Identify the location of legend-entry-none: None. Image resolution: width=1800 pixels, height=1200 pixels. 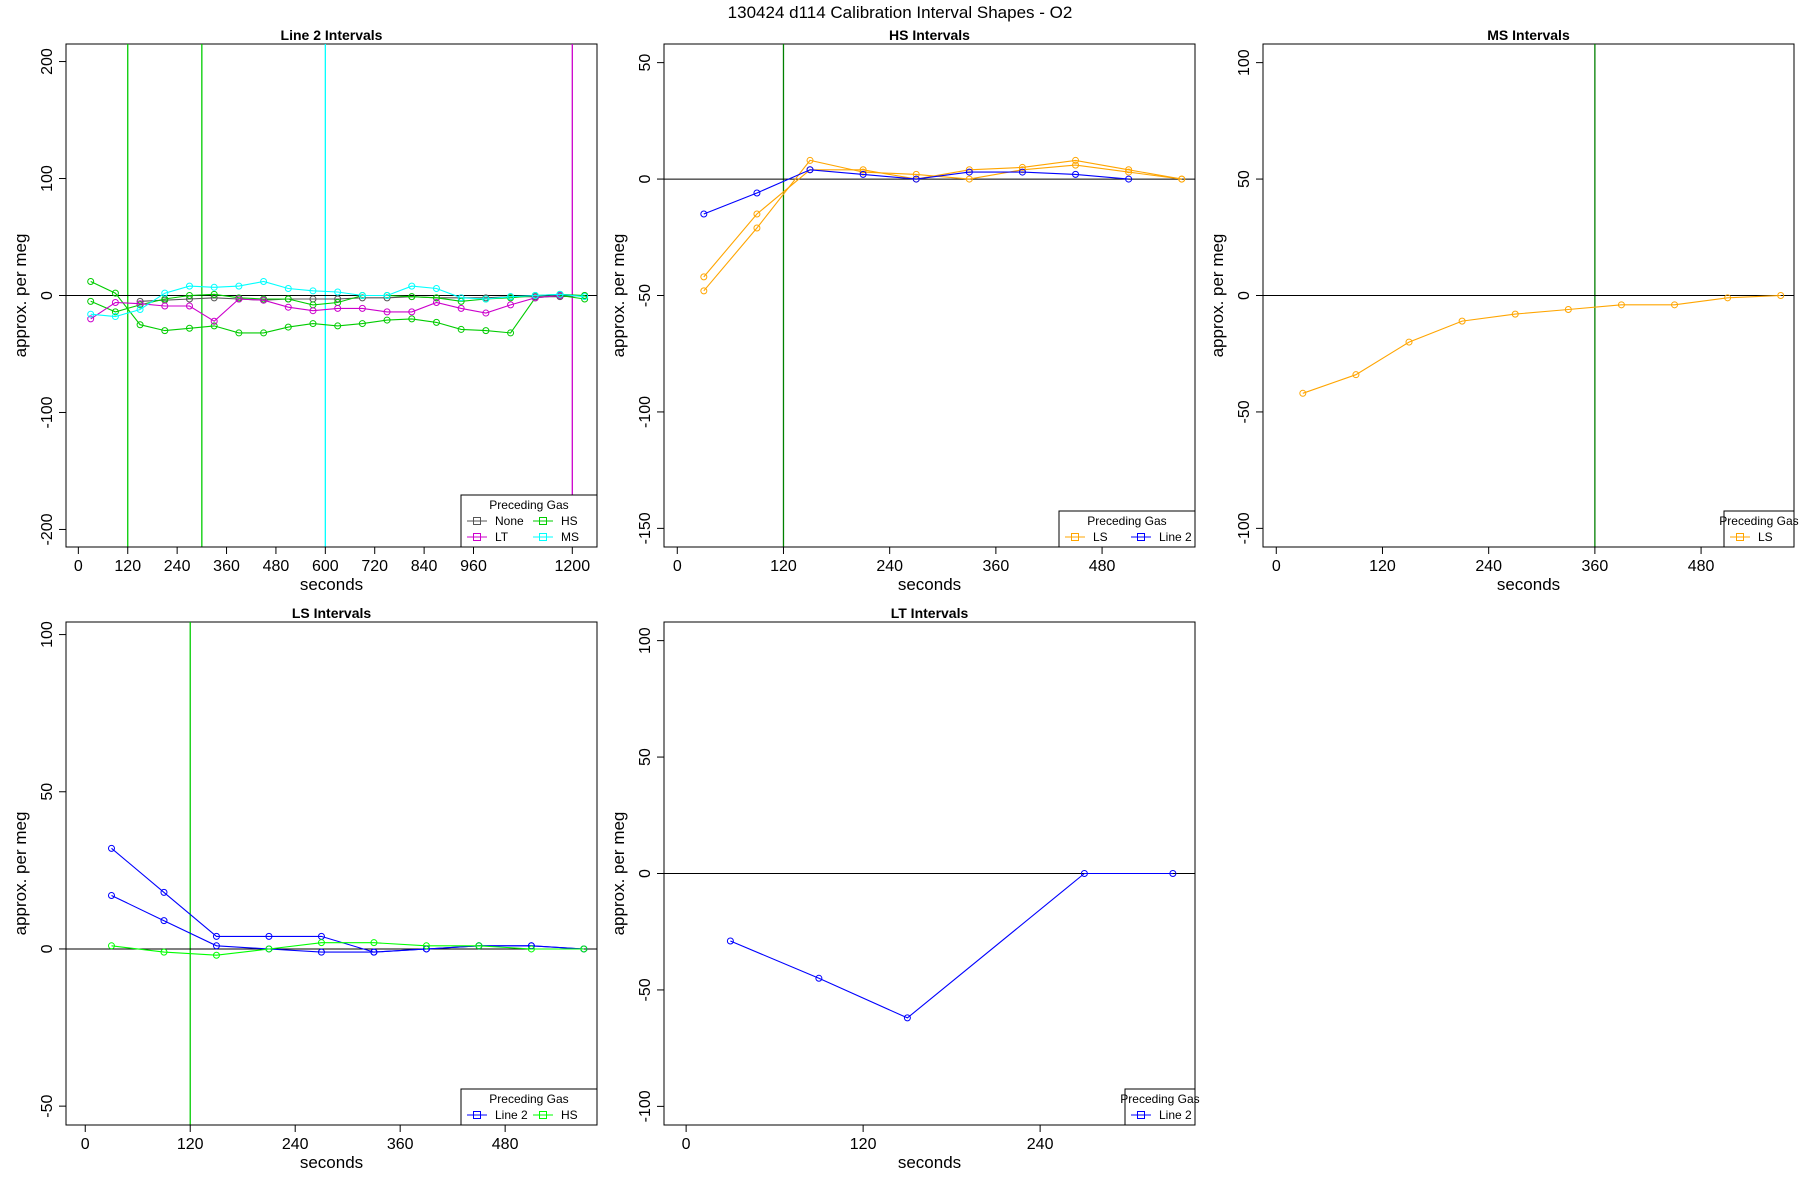
(495, 521).